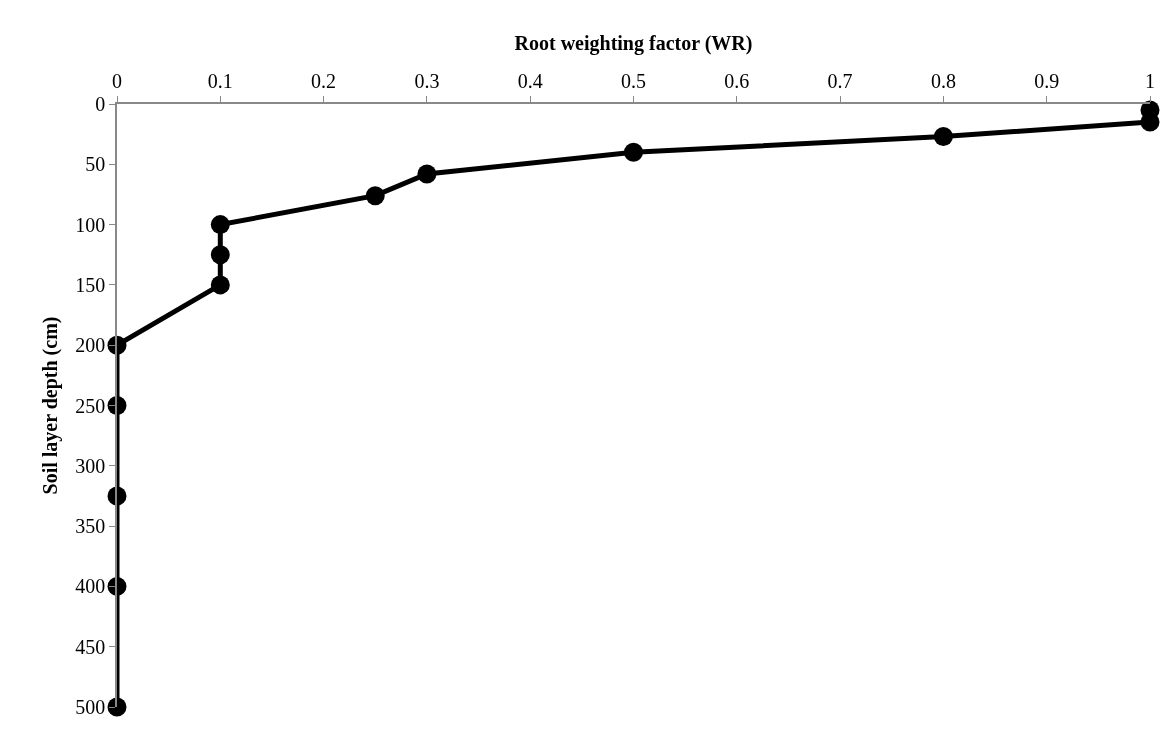 The image size is (1166, 729). I want to click on x-tick-label: 1, so click(1150, 81).